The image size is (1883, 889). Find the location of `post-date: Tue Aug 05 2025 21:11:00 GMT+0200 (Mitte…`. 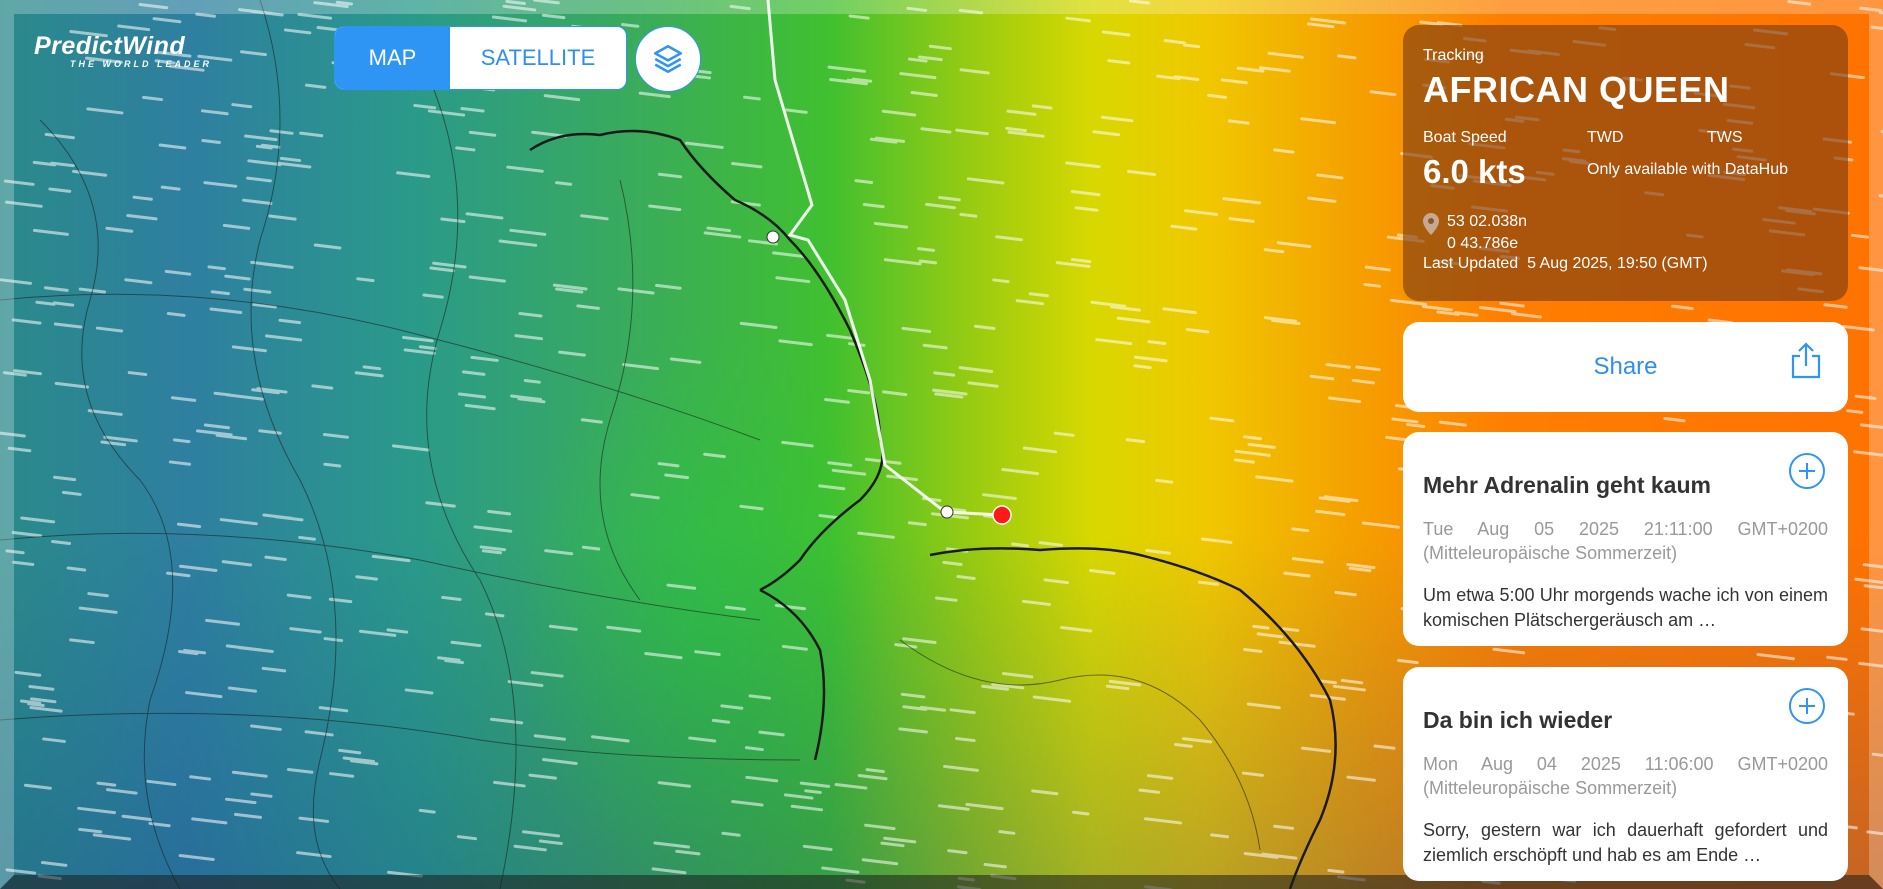

post-date: Tue Aug 05 2025 21:11:00 GMT+0200 (Mitte… is located at coordinates (1625, 541).